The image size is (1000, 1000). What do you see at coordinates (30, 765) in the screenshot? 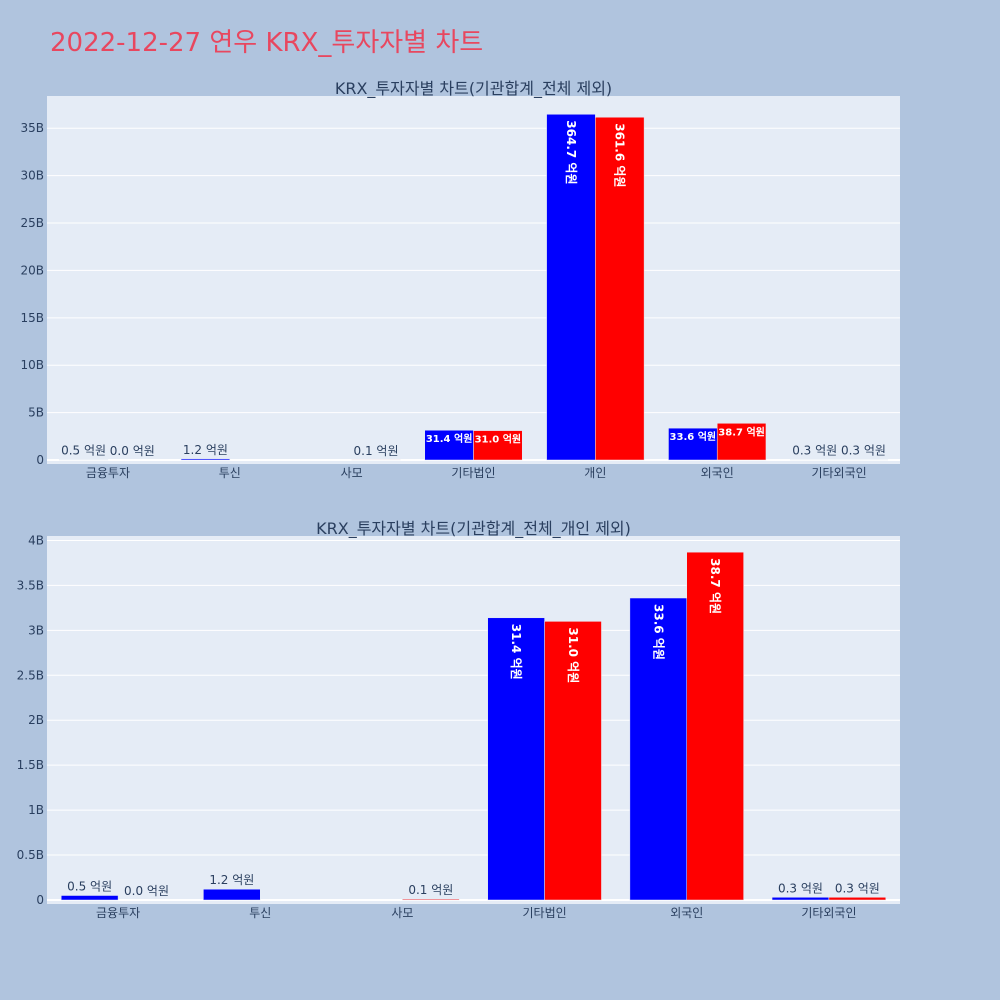
I see `y-tick-label: 1.5B` at bounding box center [30, 765].